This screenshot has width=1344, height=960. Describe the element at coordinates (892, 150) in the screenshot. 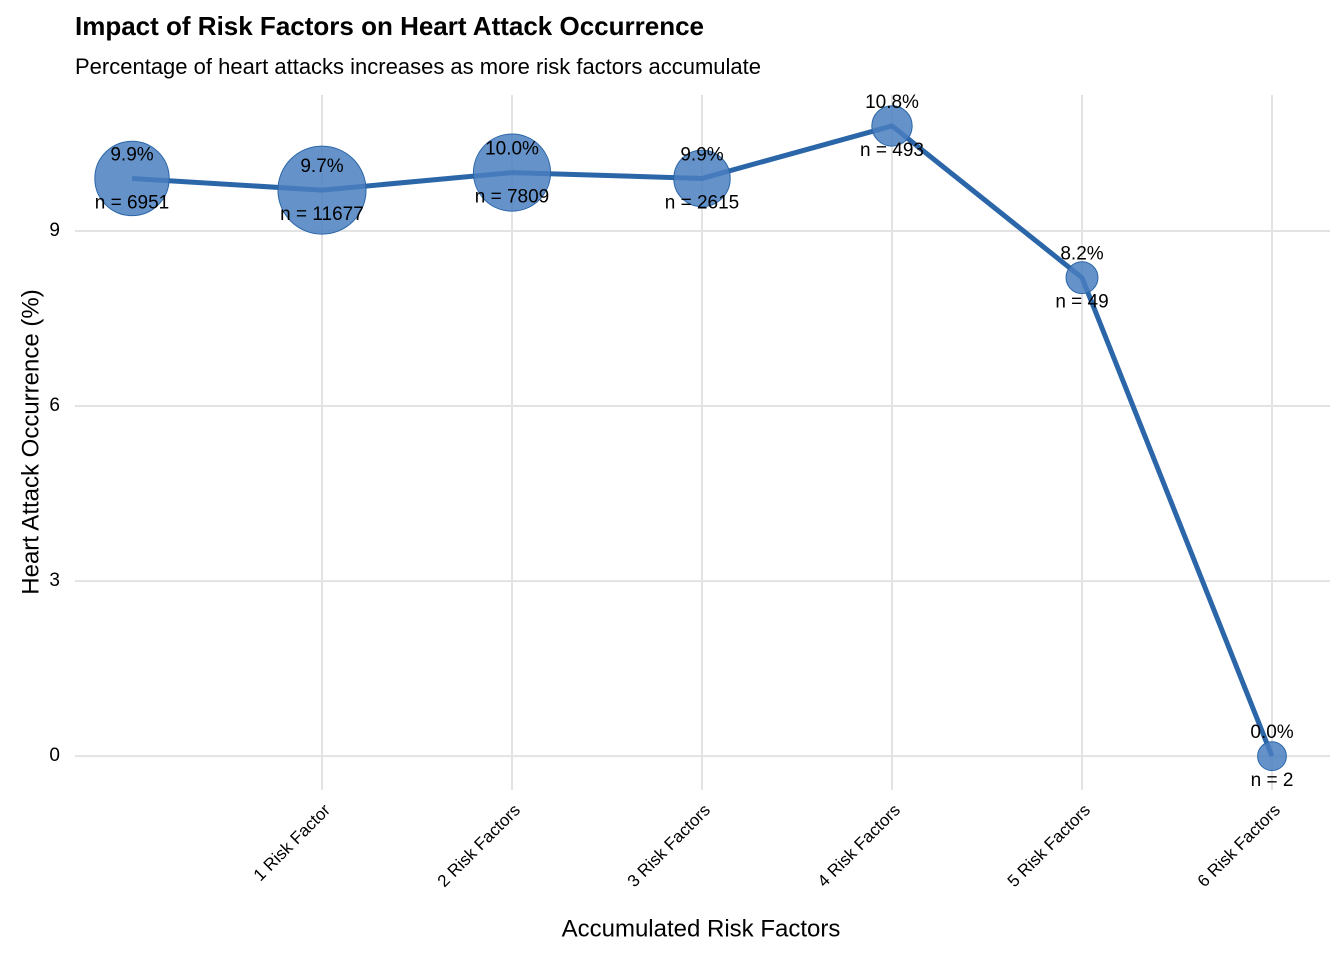

I see `size-label: n = 493` at that location.